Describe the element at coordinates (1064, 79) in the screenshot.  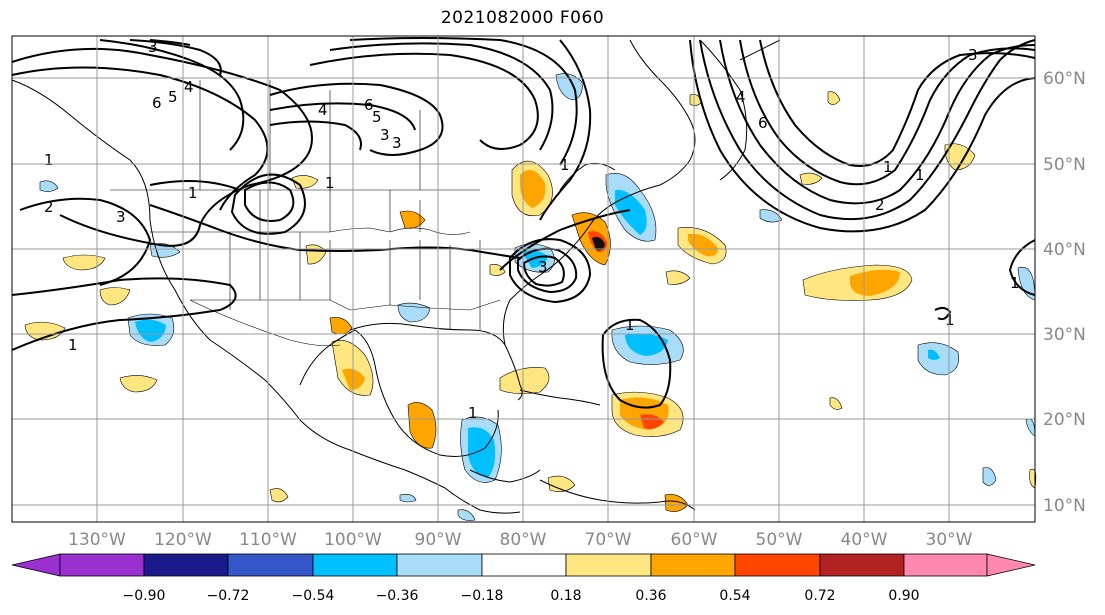
I see `lat-label: 60°N` at that location.